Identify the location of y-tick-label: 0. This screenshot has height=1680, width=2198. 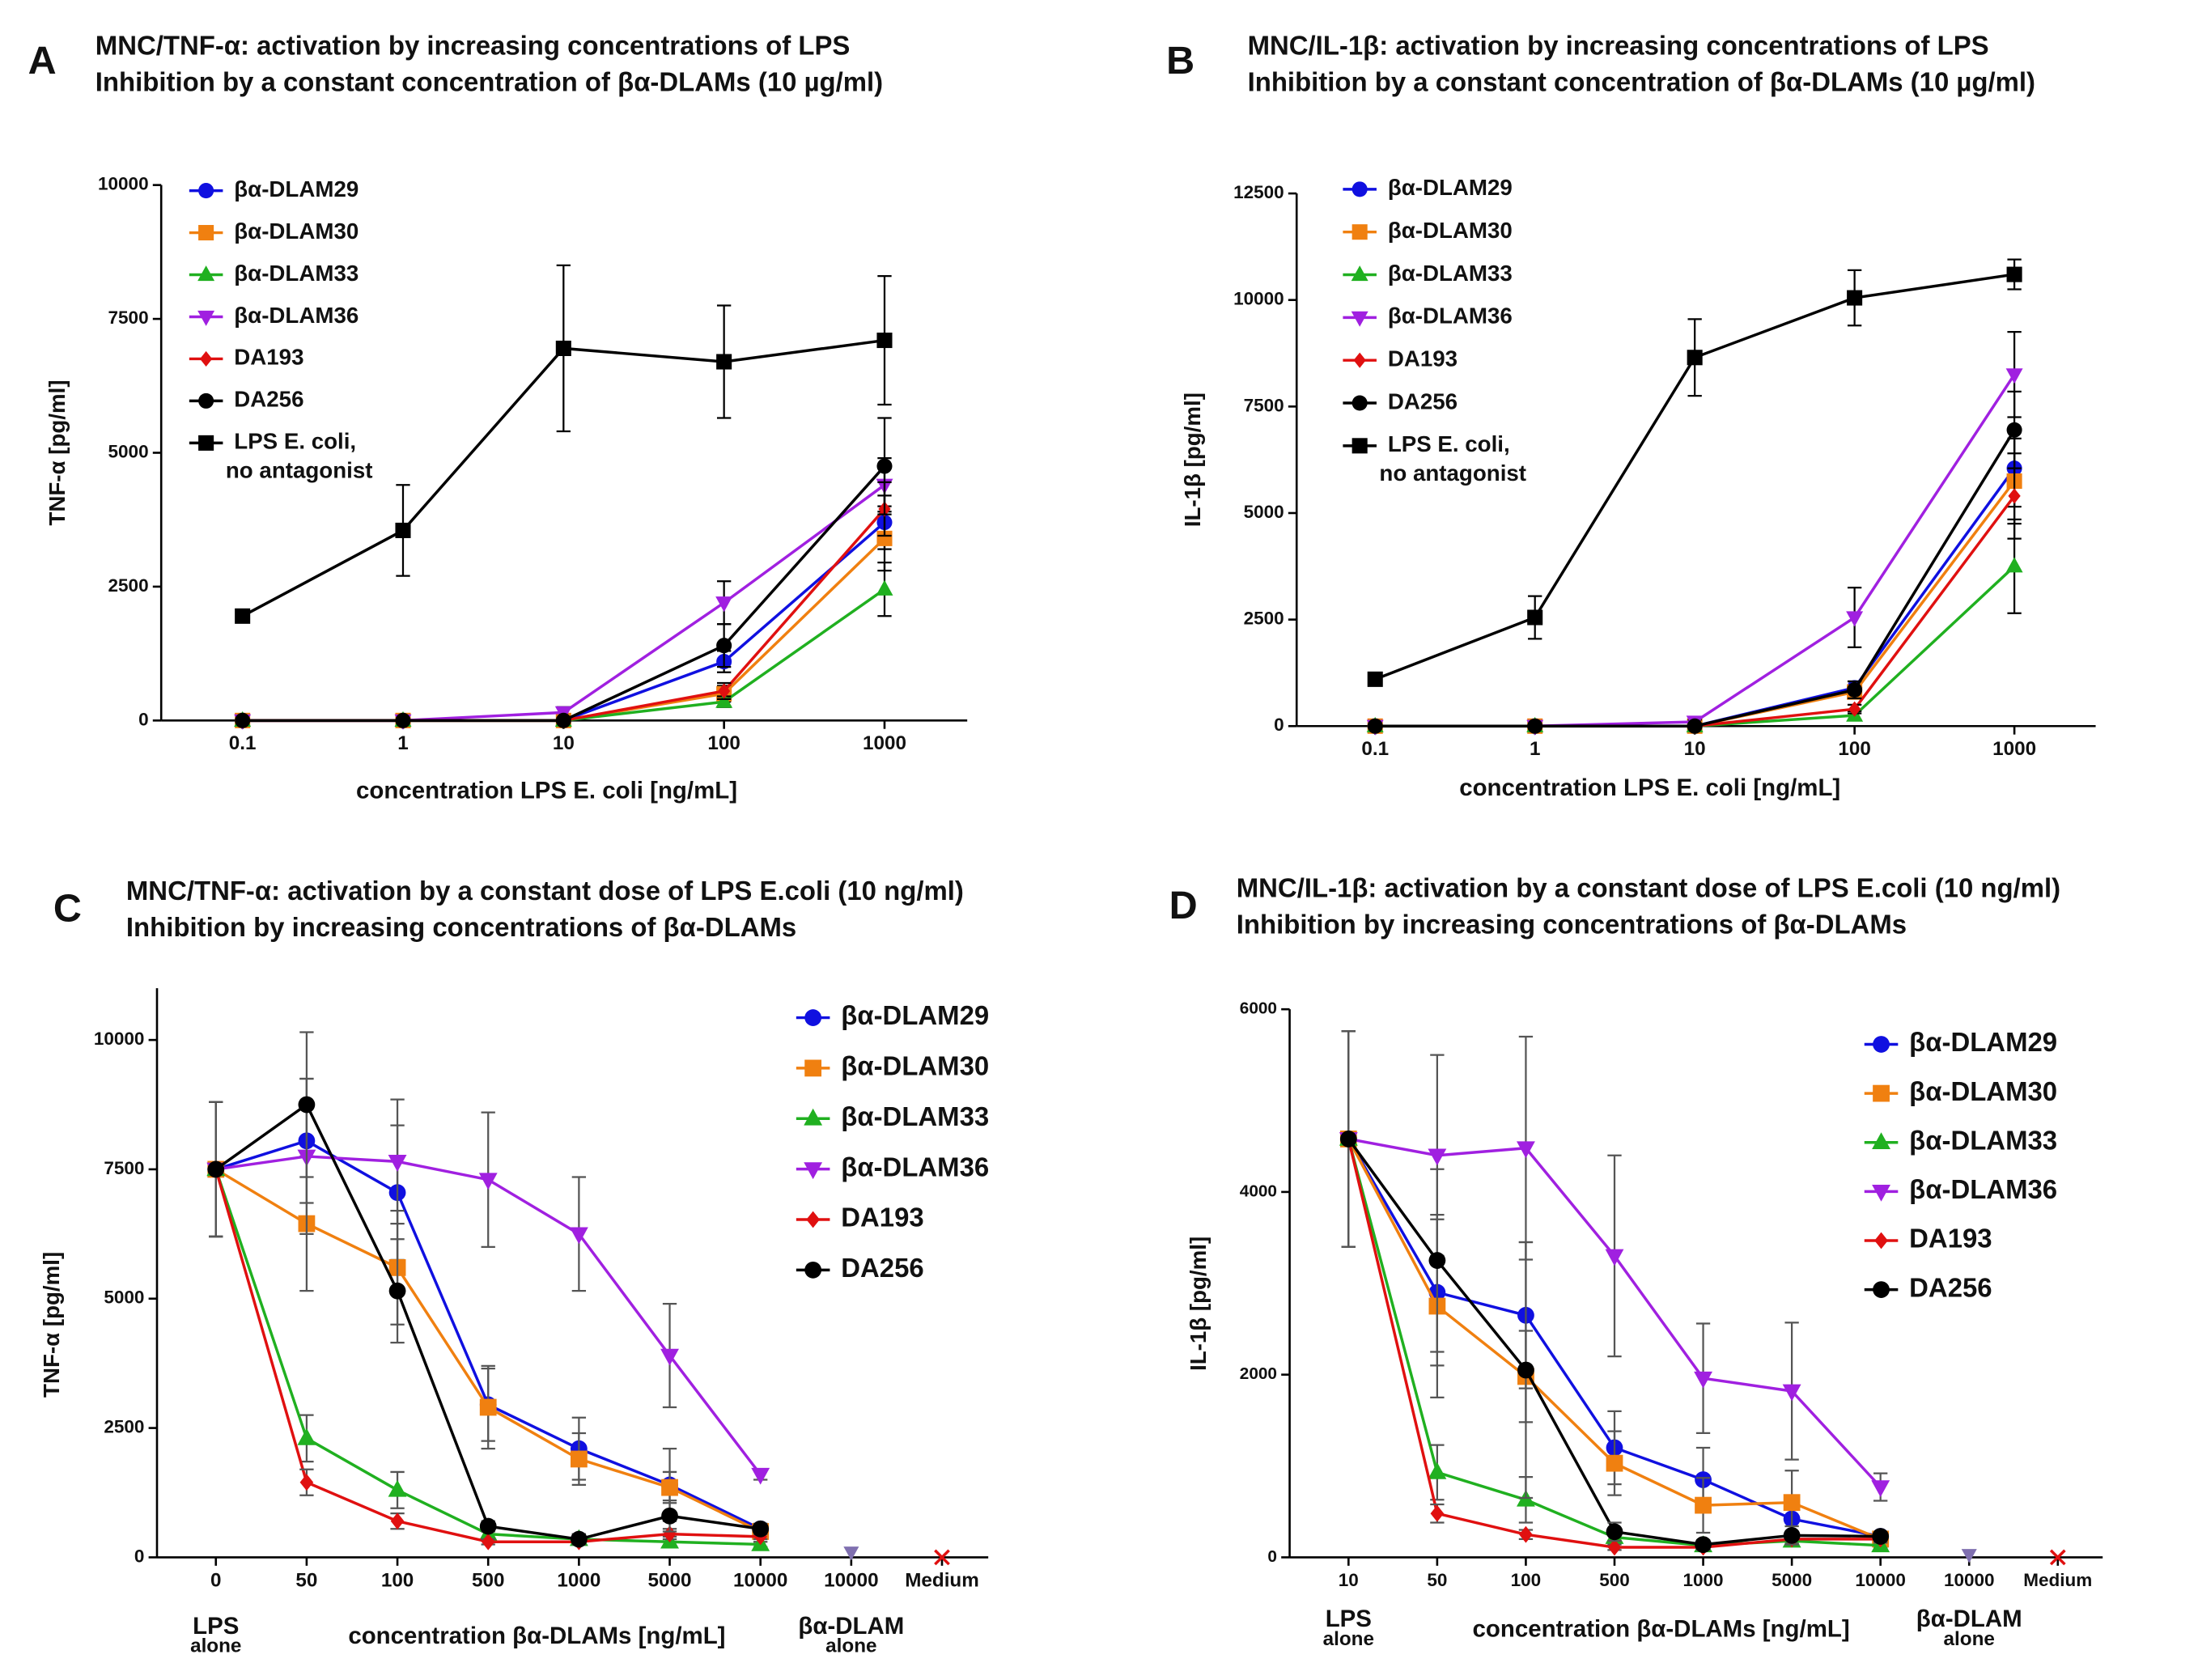
(1279, 725).